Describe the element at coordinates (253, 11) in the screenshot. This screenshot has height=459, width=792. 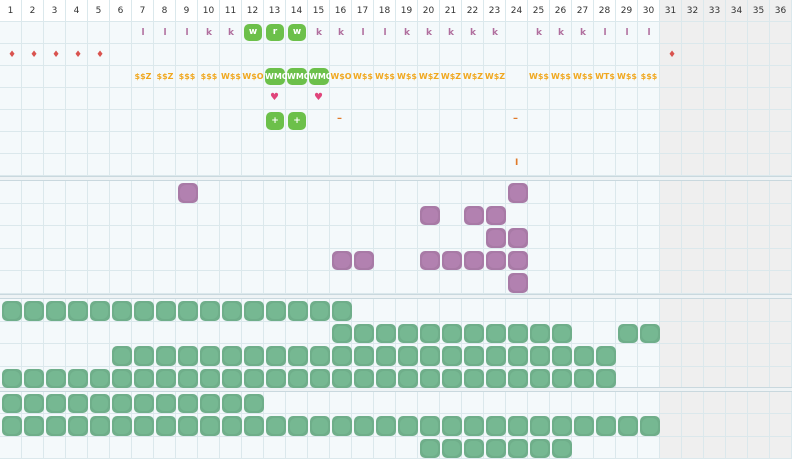
I see `day-header: 12` at that location.